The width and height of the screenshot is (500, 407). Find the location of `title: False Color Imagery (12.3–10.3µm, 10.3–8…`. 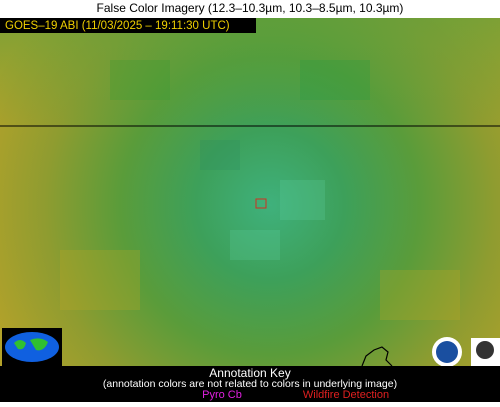

title: False Color Imagery (12.3–10.3µm, 10.3–8… is located at coordinates (250, 8).